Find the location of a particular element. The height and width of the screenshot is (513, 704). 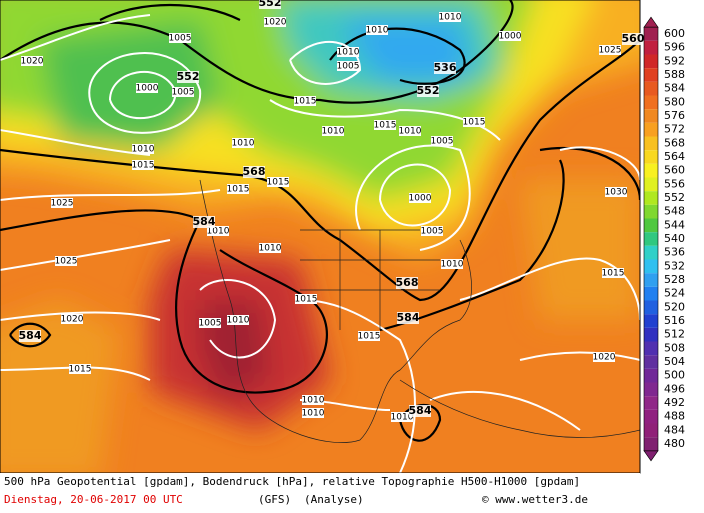

colorbar-label: 508 is located at coordinates (674, 347).